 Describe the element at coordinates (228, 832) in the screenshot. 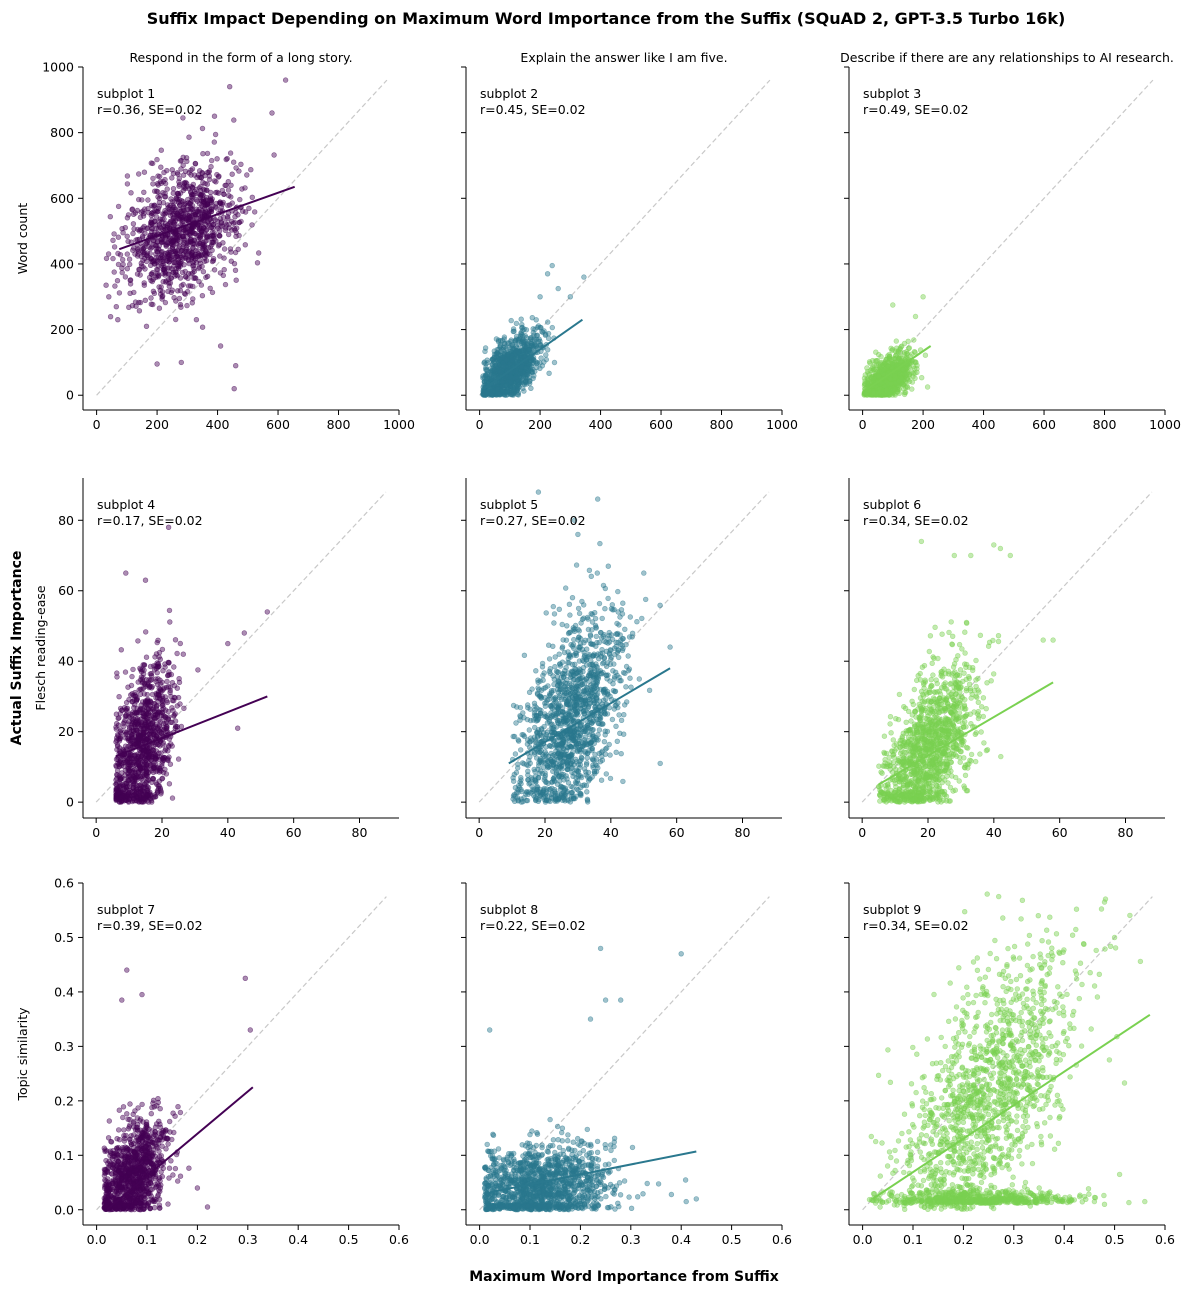

I see `x-tick-label: 40` at that location.